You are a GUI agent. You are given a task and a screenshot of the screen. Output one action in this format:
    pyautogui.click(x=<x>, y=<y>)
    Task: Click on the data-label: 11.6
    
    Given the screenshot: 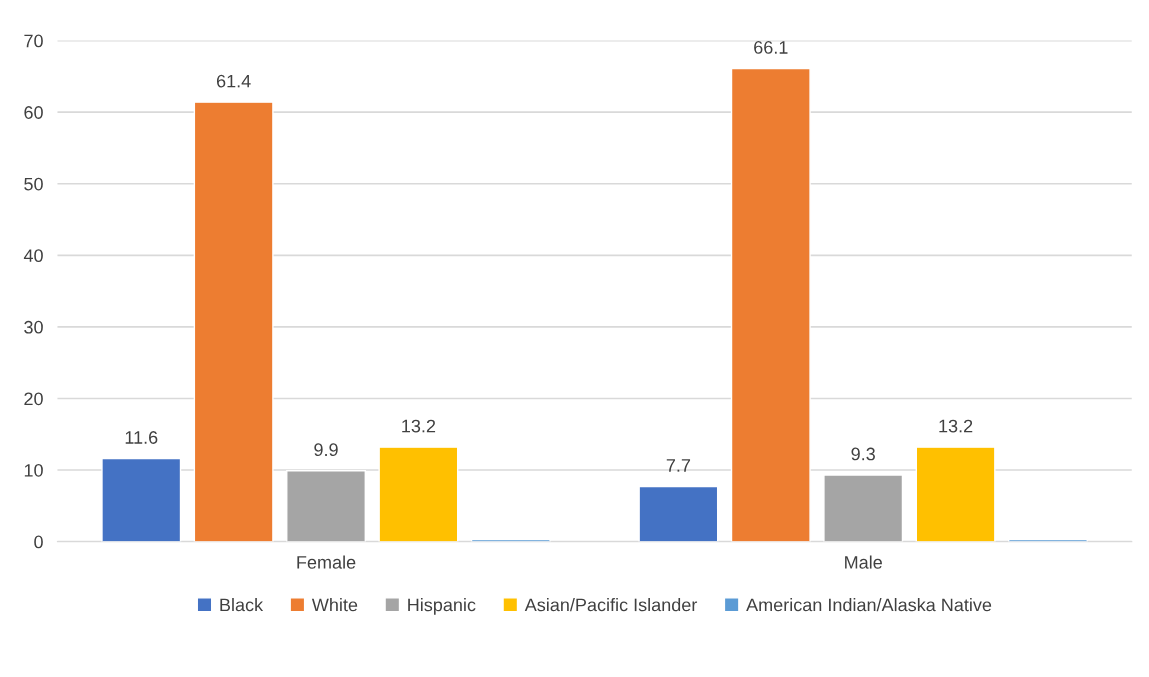 What is the action you would take?
    pyautogui.click(x=141, y=437)
    